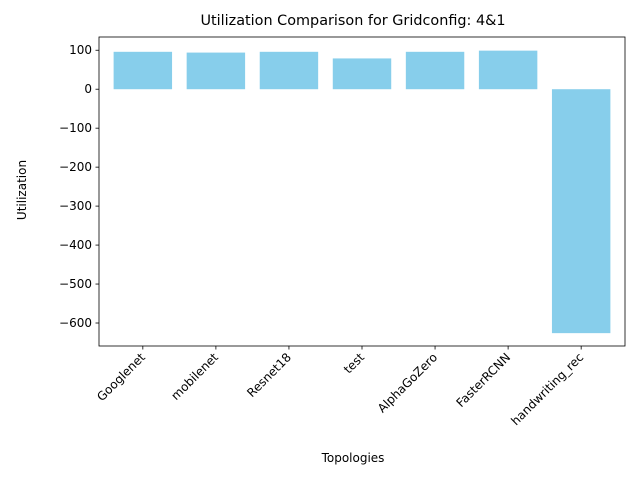 This screenshot has height=485, width=640. What do you see at coordinates (75, 167) in the screenshot?
I see `y-tick-label: −200` at bounding box center [75, 167].